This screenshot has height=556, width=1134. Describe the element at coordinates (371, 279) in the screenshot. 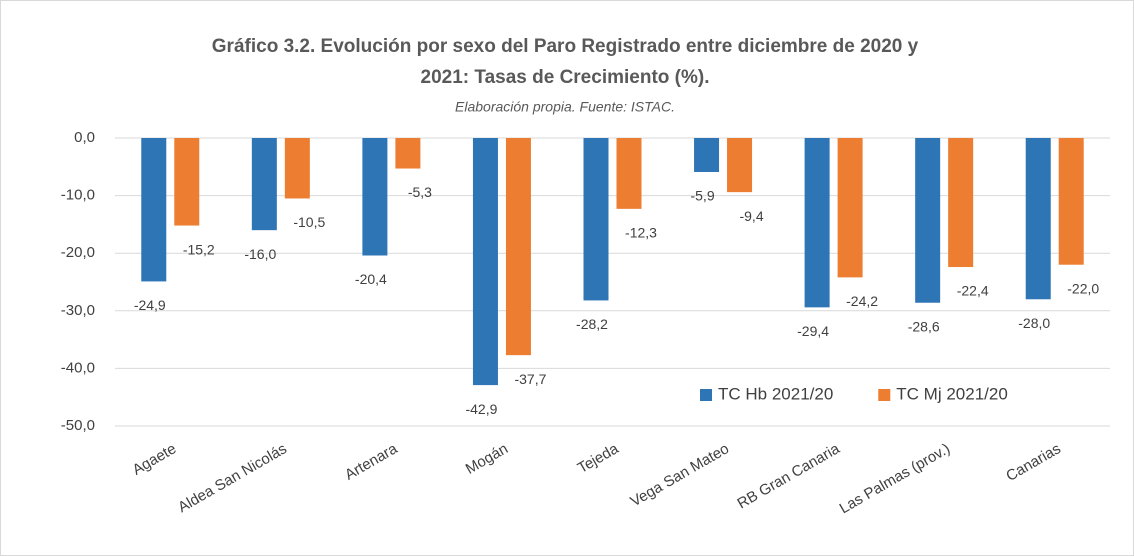

I see `value-label: -20,4` at that location.